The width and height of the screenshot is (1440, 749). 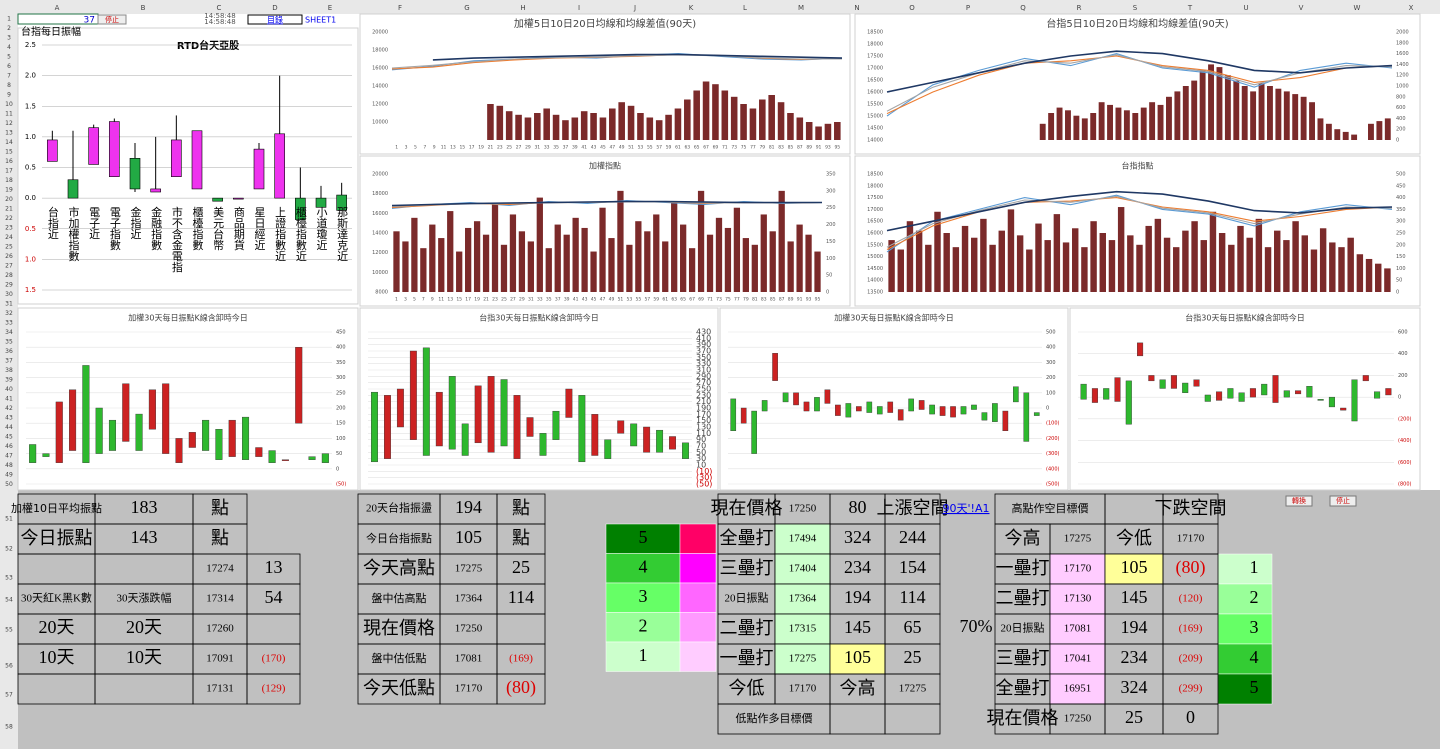 What do you see at coordinates (829, 276) in the screenshot?
I see `y2-tick-label: 50` at bounding box center [829, 276].